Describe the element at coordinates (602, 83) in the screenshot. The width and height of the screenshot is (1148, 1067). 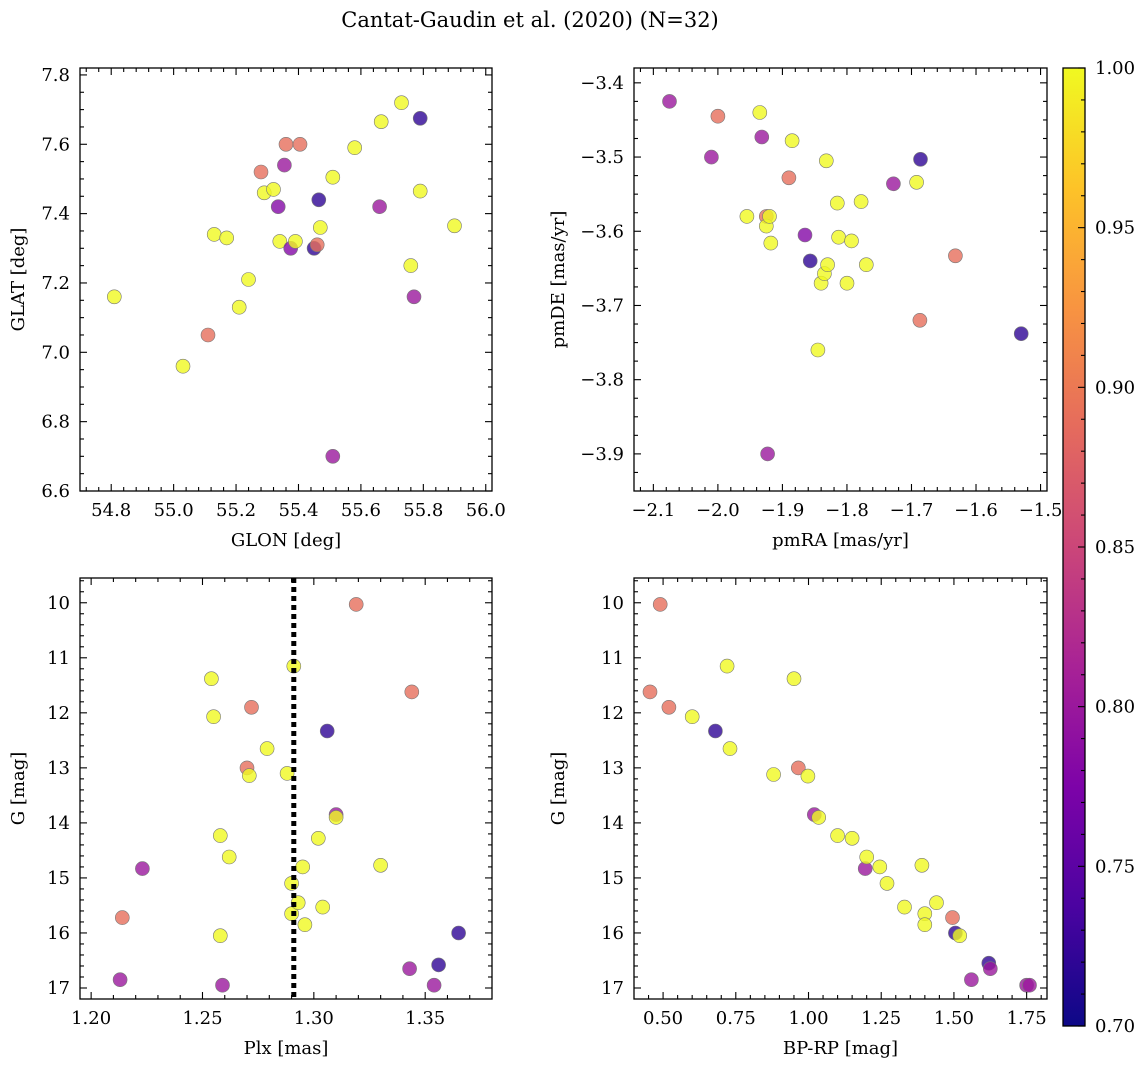
I see `y-tick-label: −3.4` at that location.